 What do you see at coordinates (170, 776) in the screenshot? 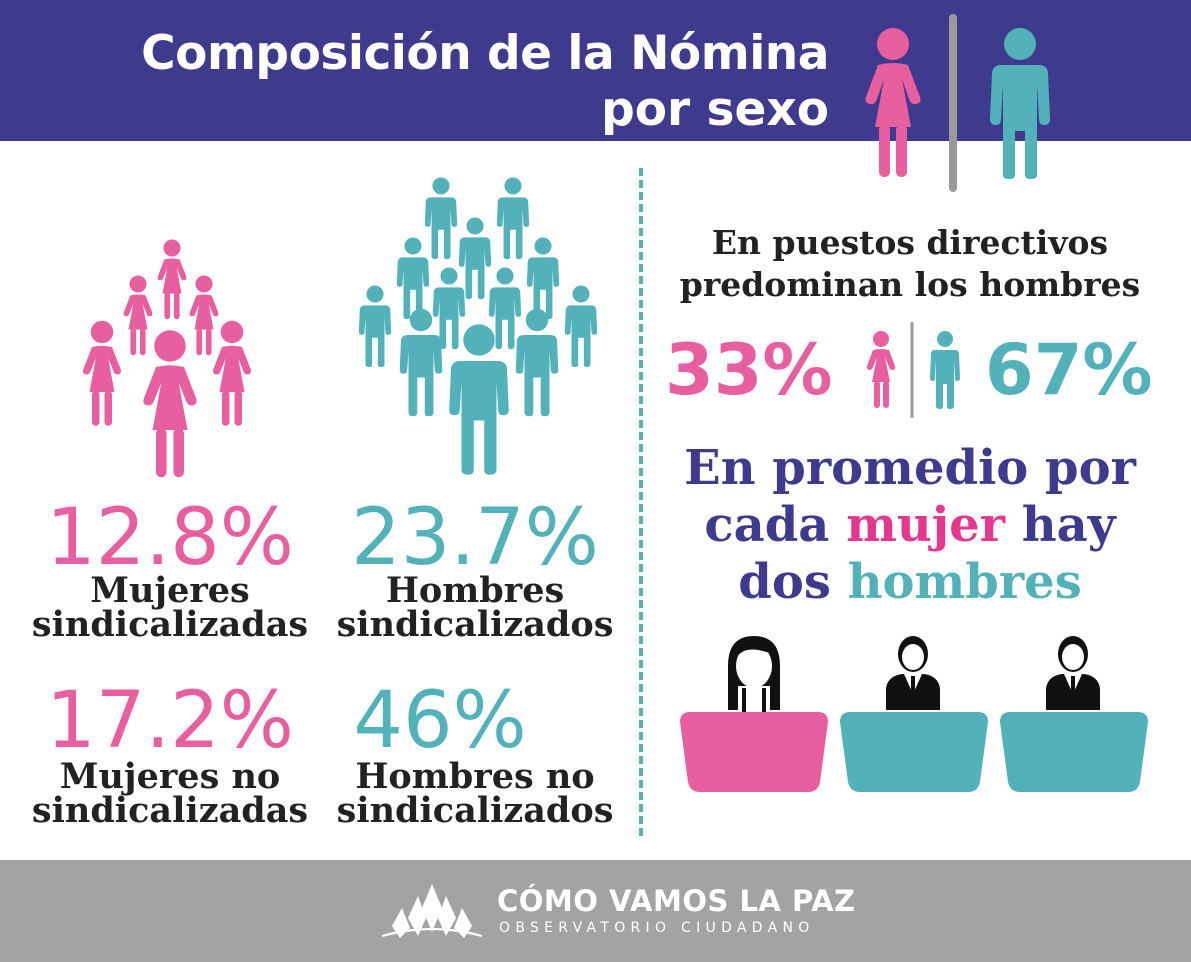
I see `label-line: Mujeres no` at bounding box center [170, 776].